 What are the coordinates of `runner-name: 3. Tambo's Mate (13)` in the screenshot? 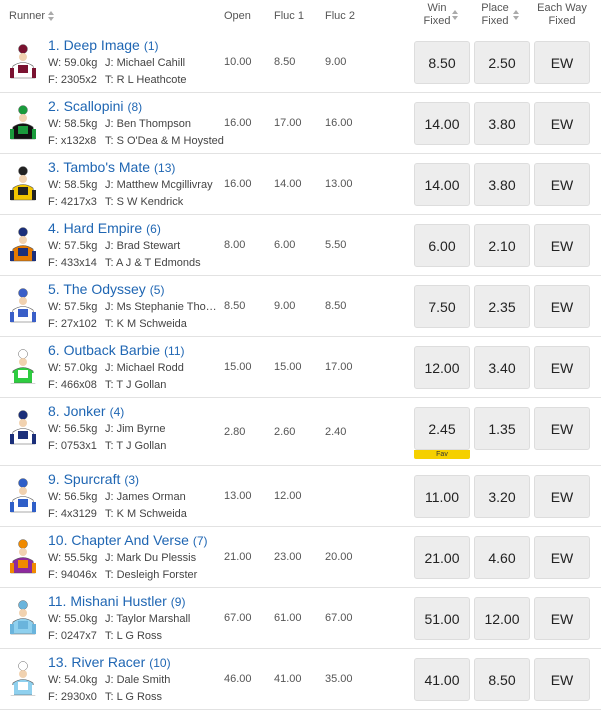 It's located at (111, 168).